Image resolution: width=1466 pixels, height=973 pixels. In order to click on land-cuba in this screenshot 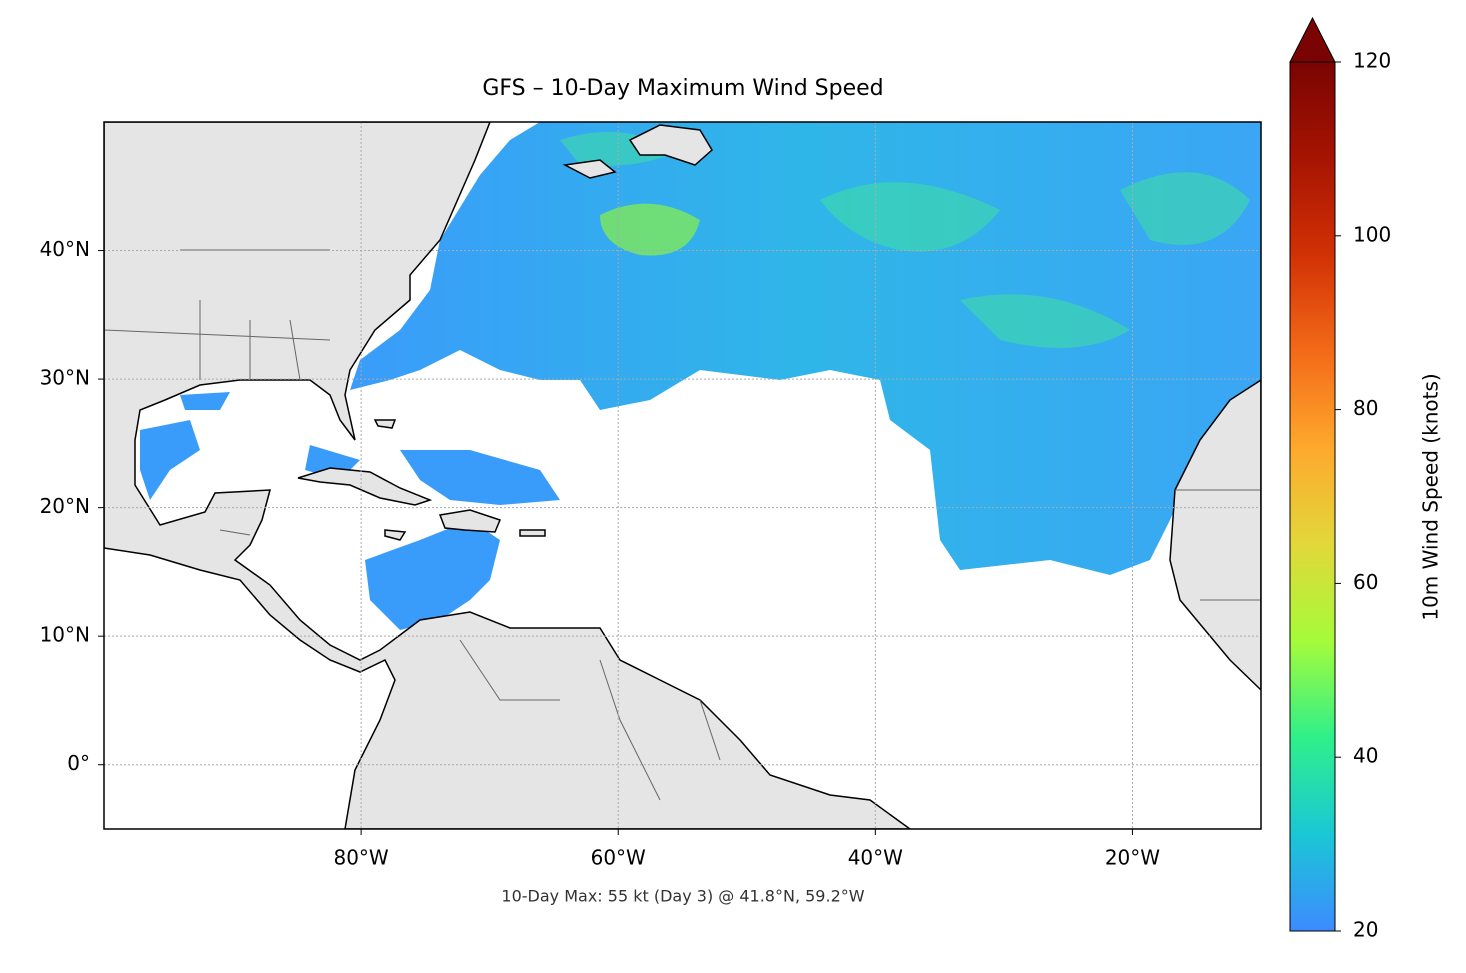, I will do `click(365, 486)`.